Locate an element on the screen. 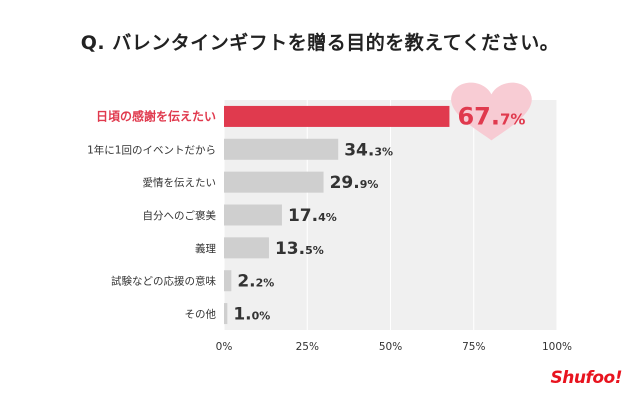 The image size is (640, 402). value-label: 67.7% is located at coordinates (491, 116).